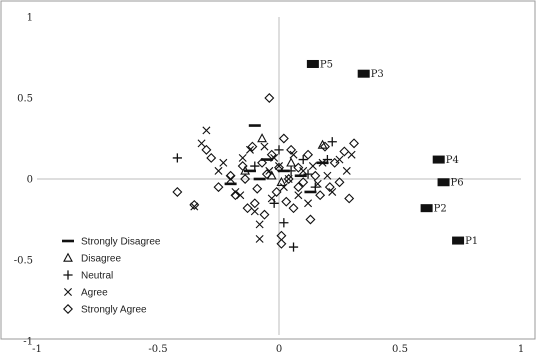 This screenshot has width=536, height=354. What do you see at coordinates (25, 99) in the screenshot?
I see `y-tick-label: 0.5` at bounding box center [25, 99].